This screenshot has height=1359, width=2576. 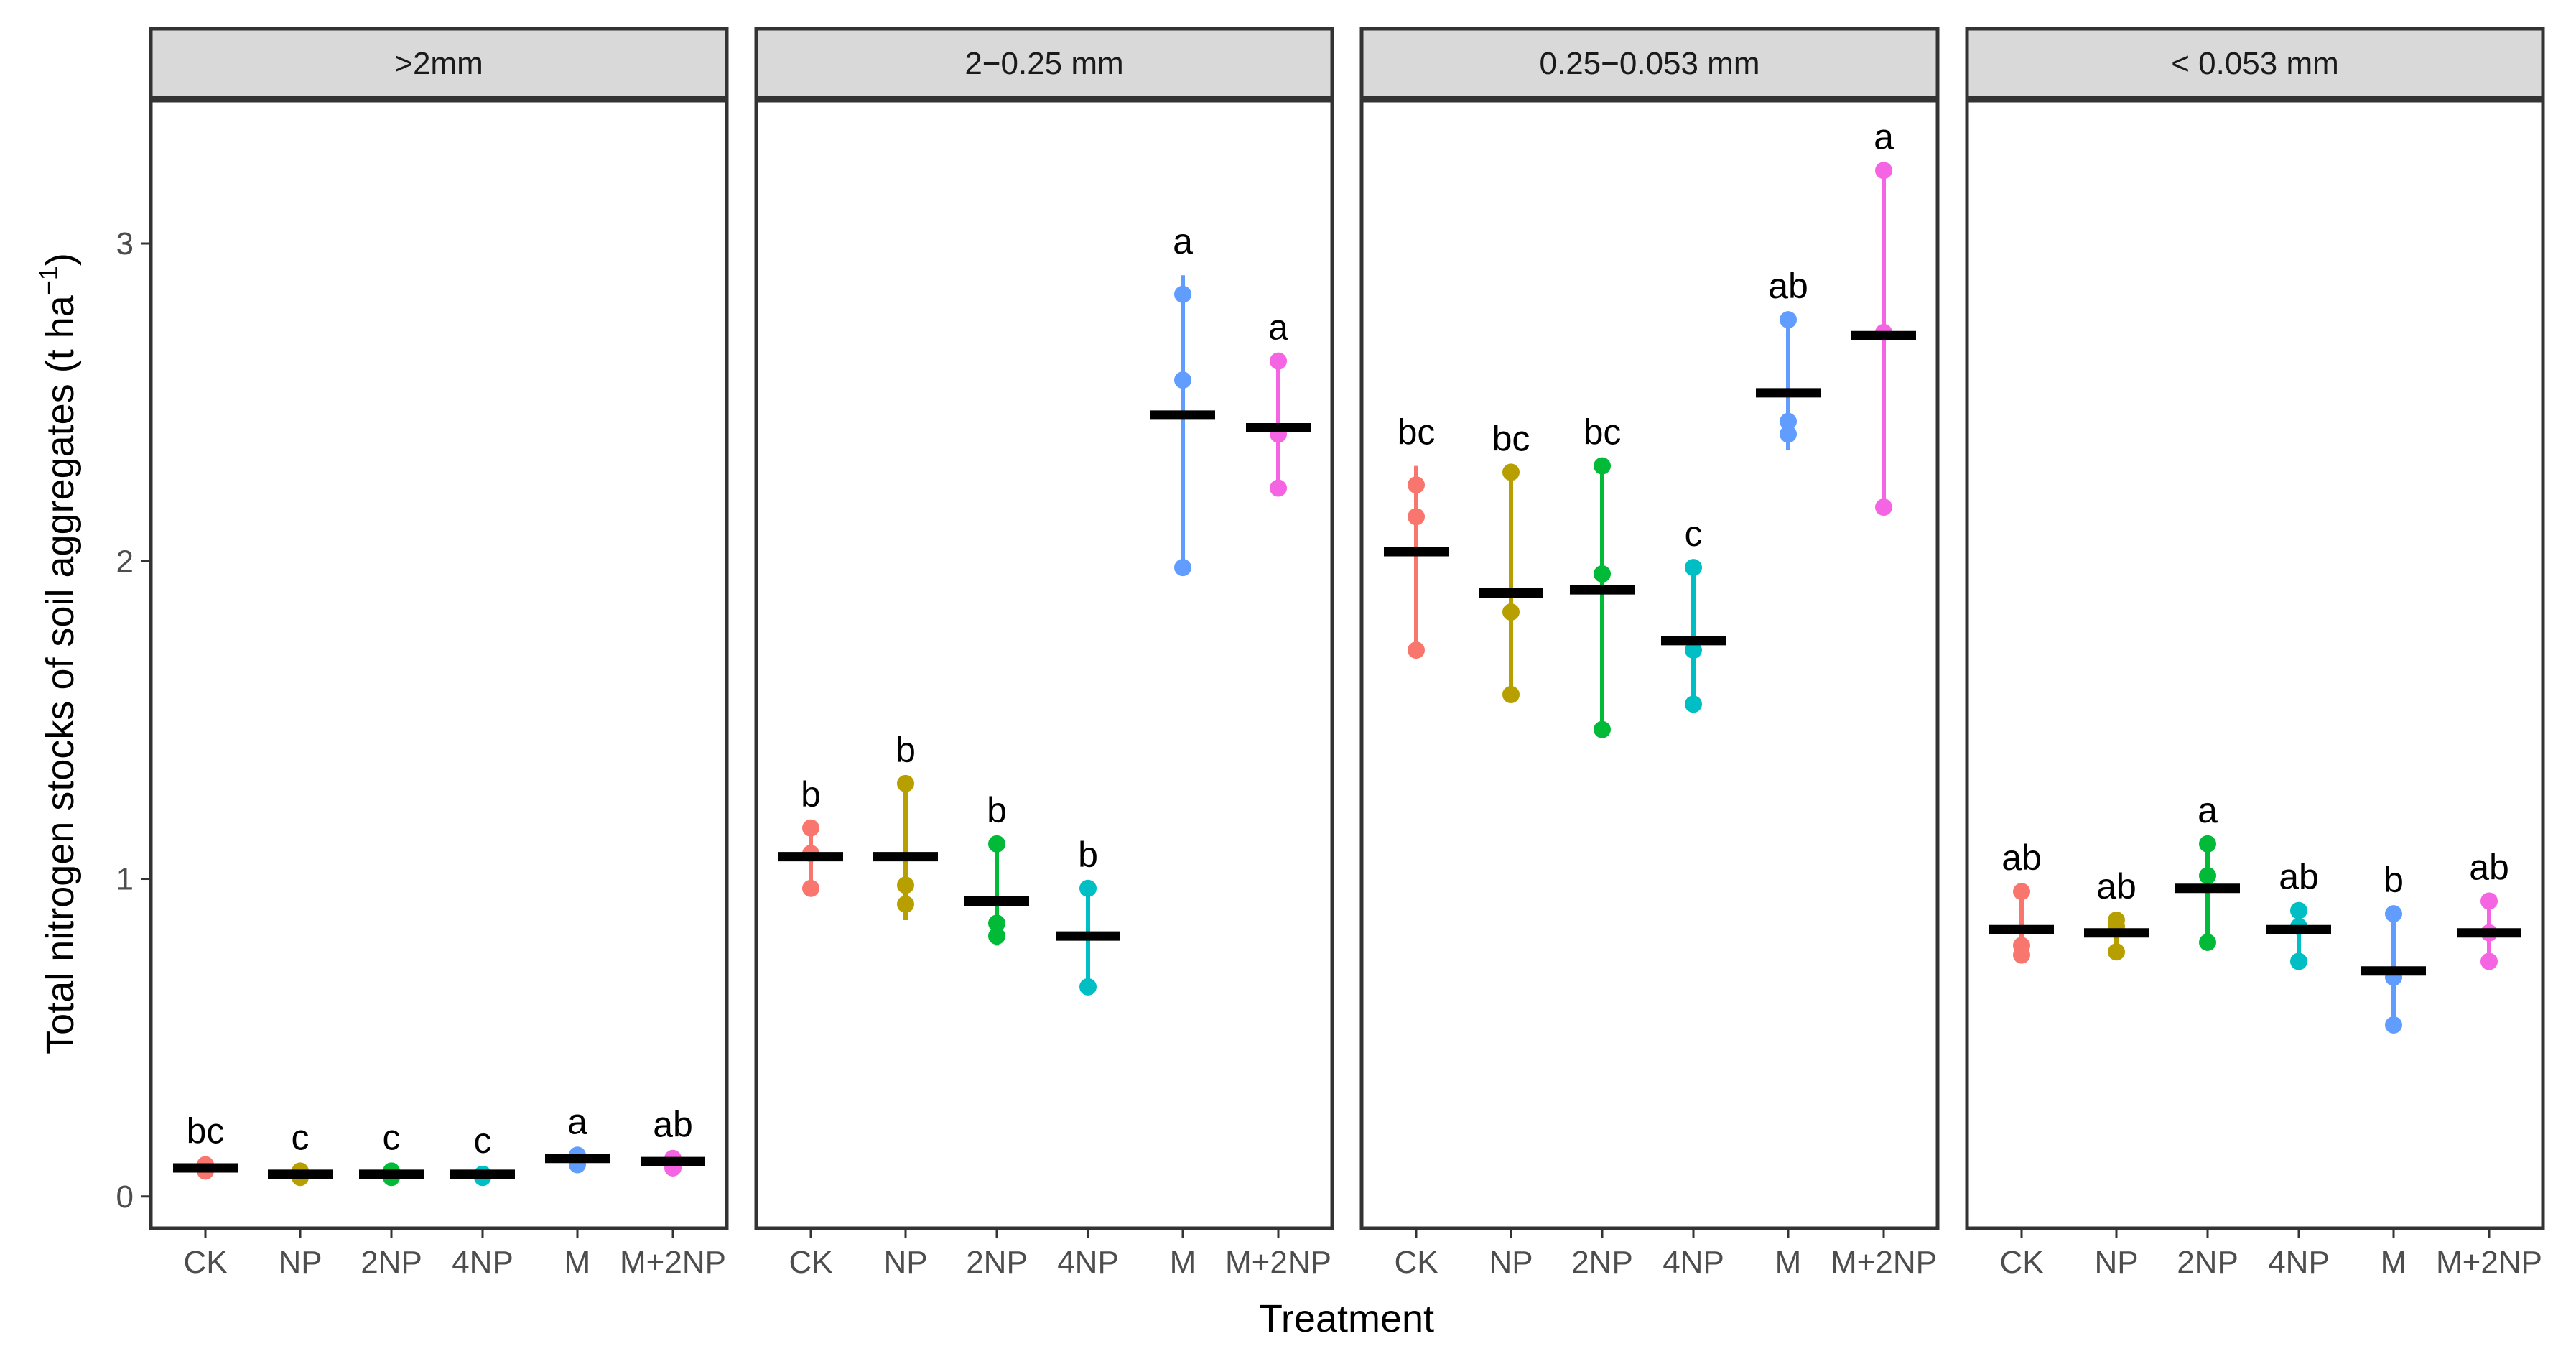 I want to click on x-axis-title: Treatment, so click(x=1346, y=1318).